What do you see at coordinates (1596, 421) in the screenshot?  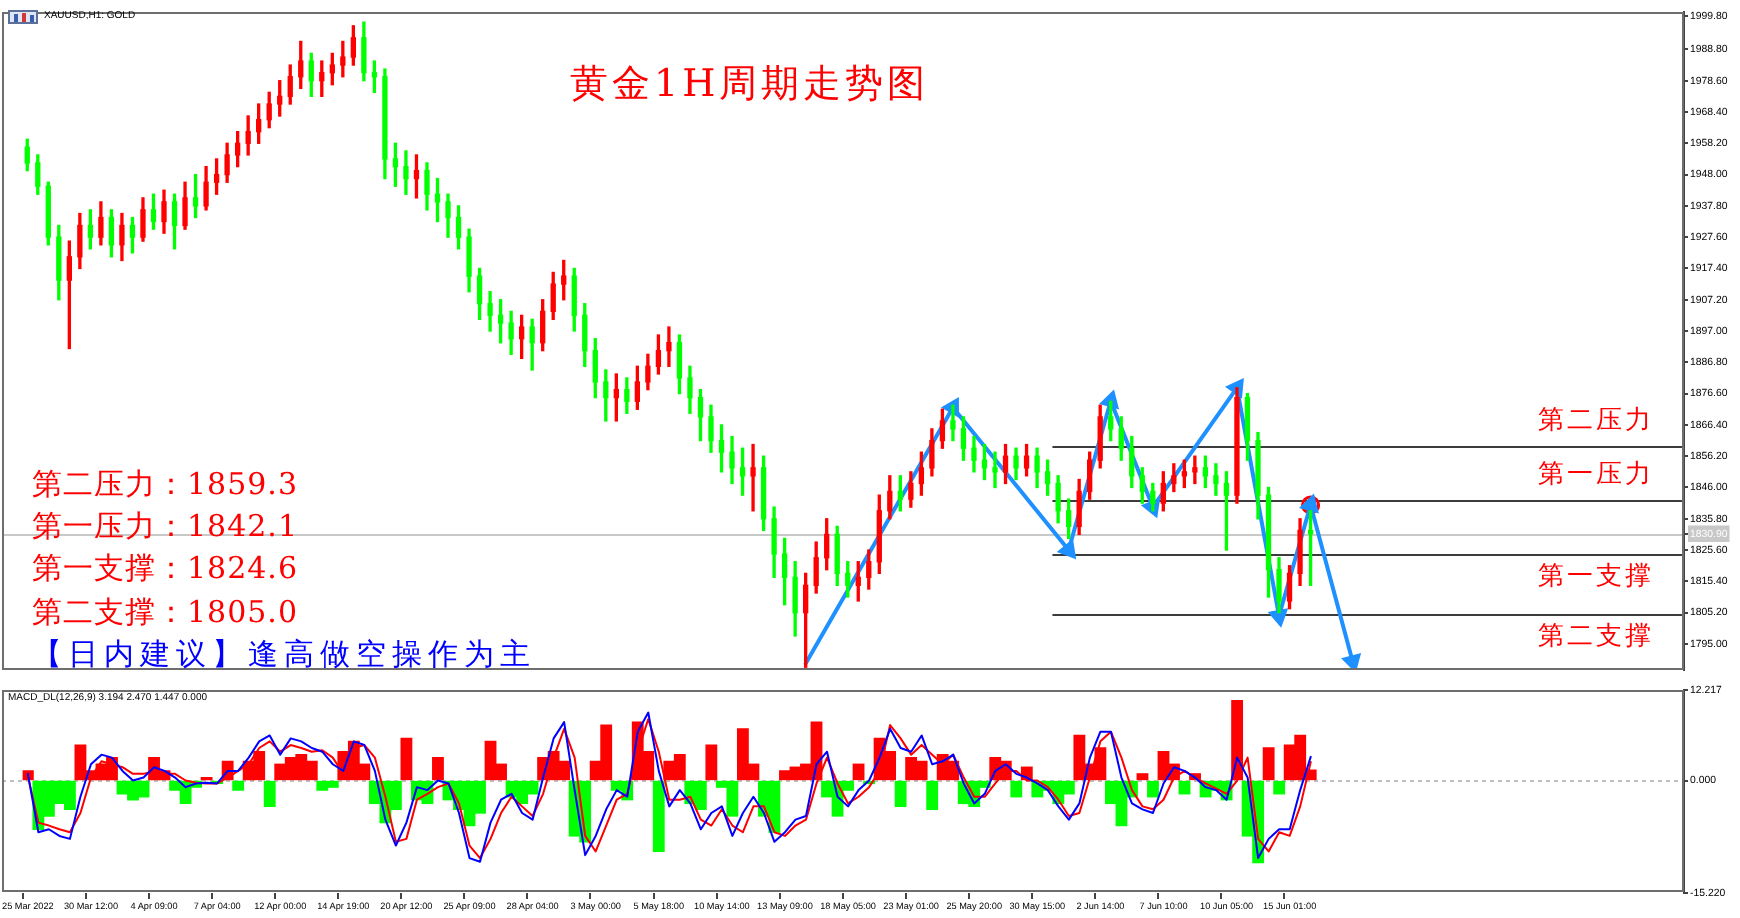 I see `ref-line-label: 第二压力` at bounding box center [1596, 421].